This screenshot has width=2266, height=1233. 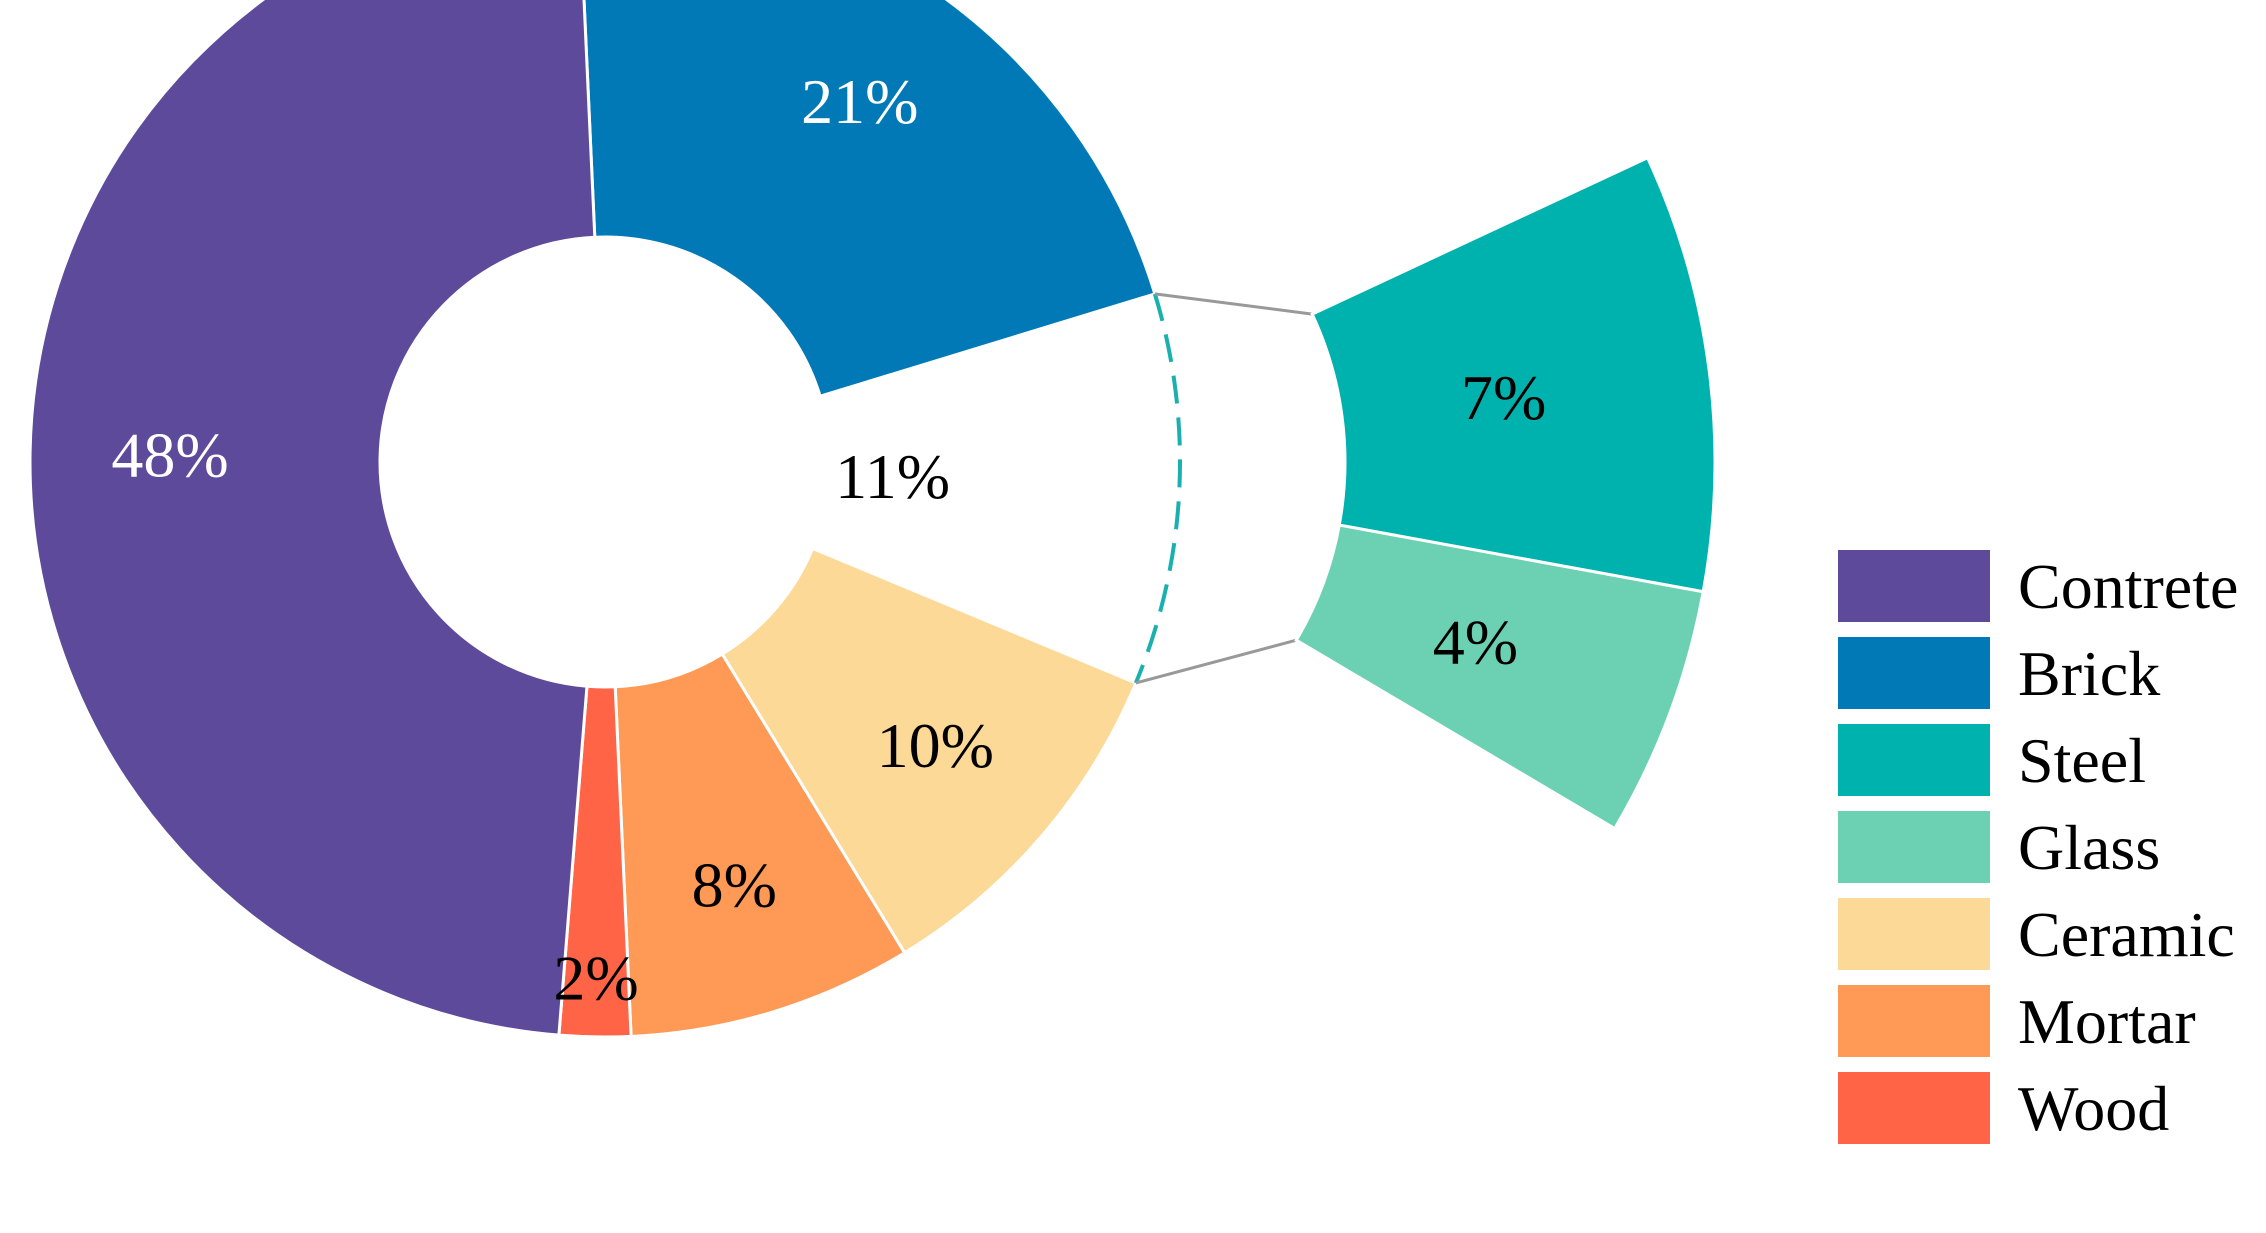 I want to click on data-label-metal-group: 11%, so click(x=892, y=476).